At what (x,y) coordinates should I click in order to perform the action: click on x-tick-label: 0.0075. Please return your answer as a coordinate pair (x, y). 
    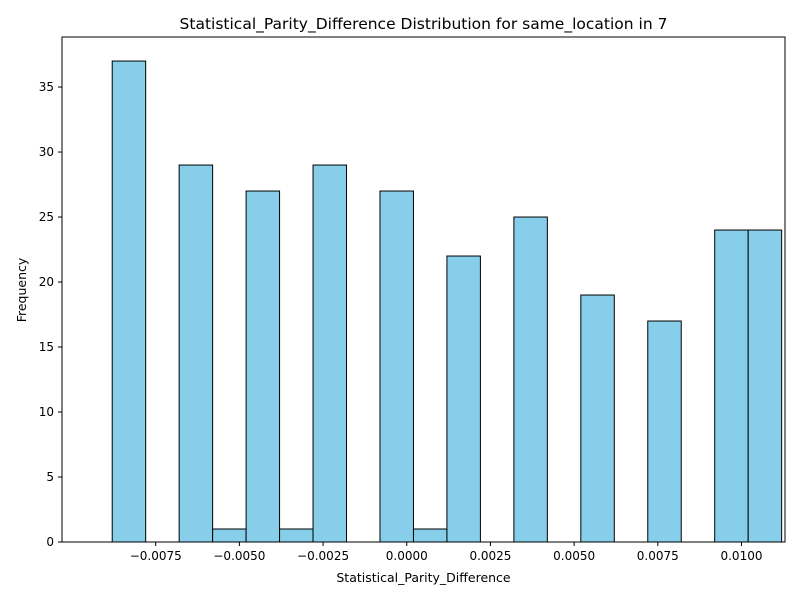
    Looking at the image, I should click on (658, 556).